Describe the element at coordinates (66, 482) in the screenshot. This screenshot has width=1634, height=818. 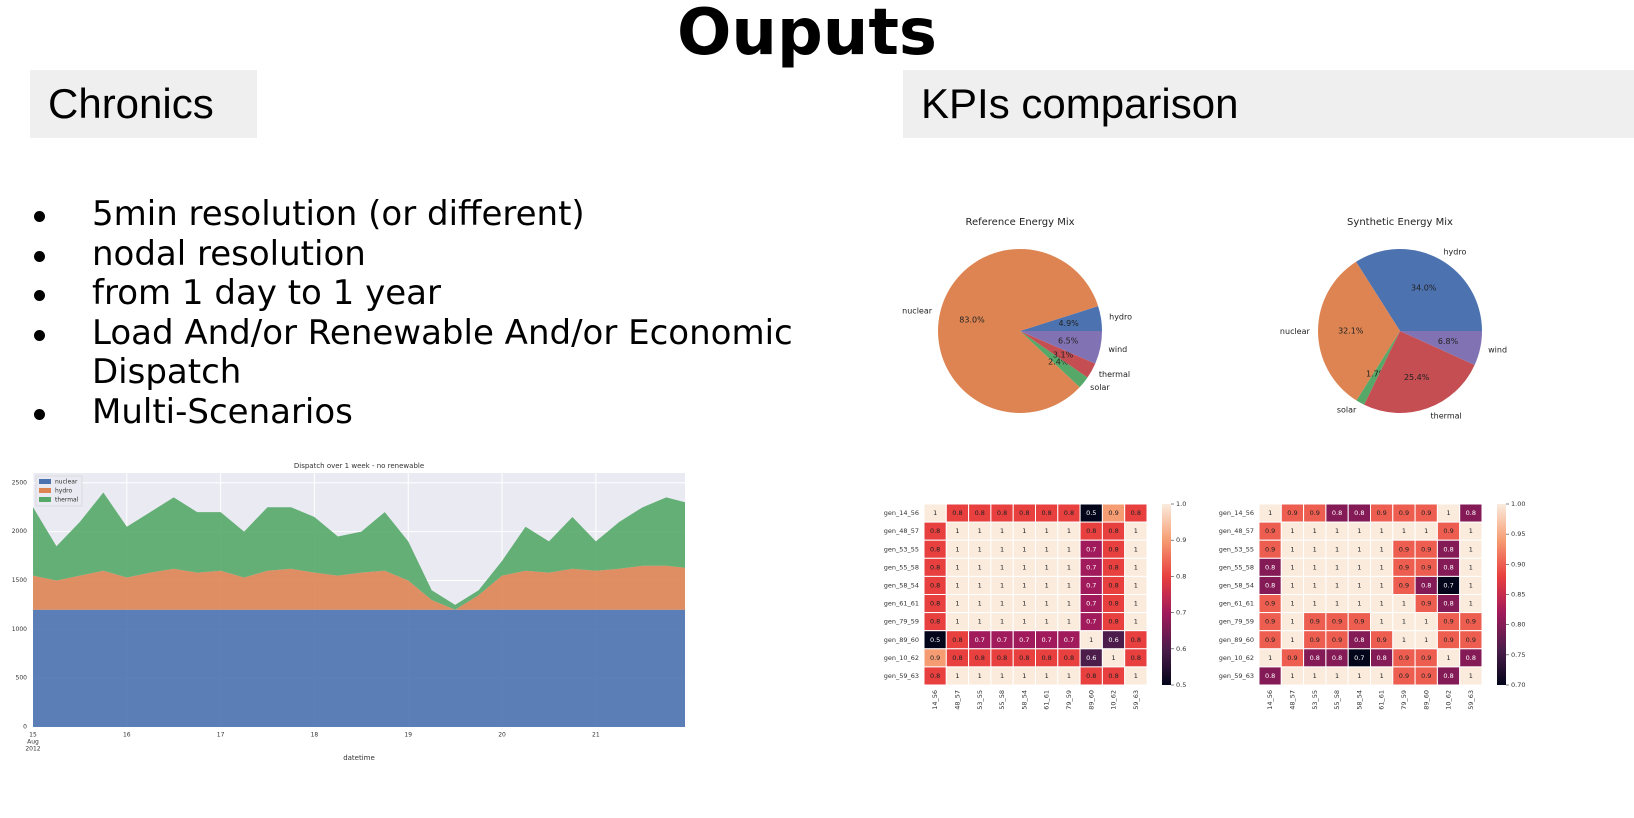
I see `legend-label: nuclear` at that location.